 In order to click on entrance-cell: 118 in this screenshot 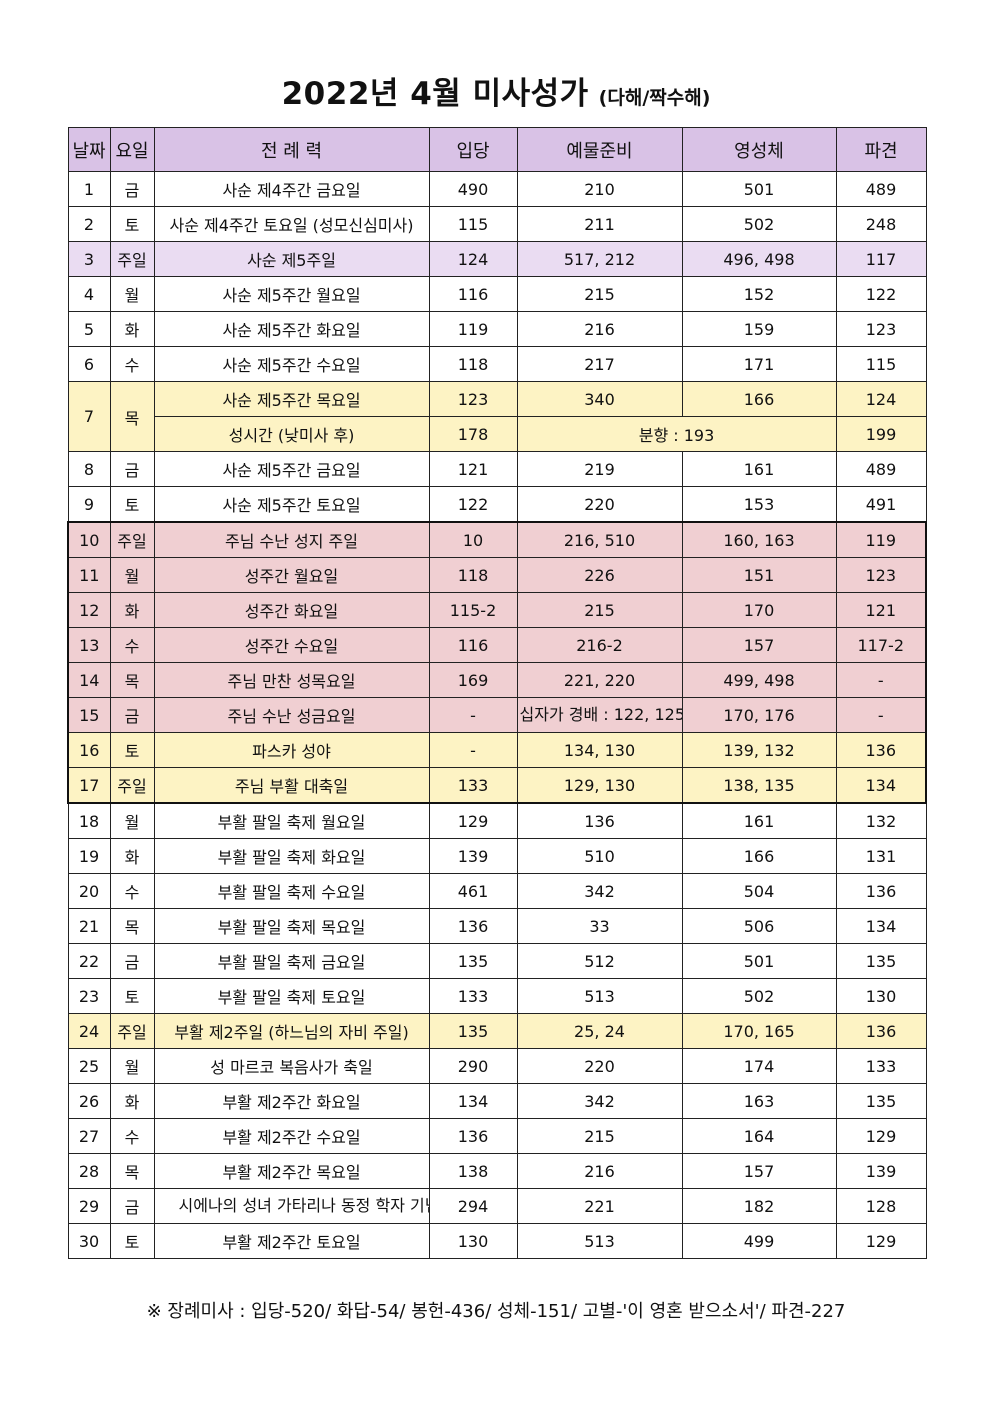, I will do `click(473, 364)`.